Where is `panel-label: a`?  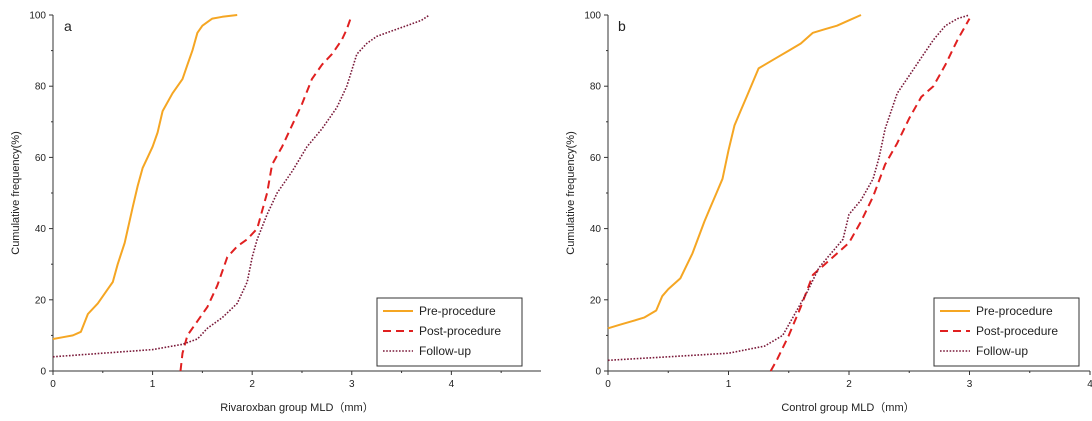
panel-label: a is located at coordinates (68, 26).